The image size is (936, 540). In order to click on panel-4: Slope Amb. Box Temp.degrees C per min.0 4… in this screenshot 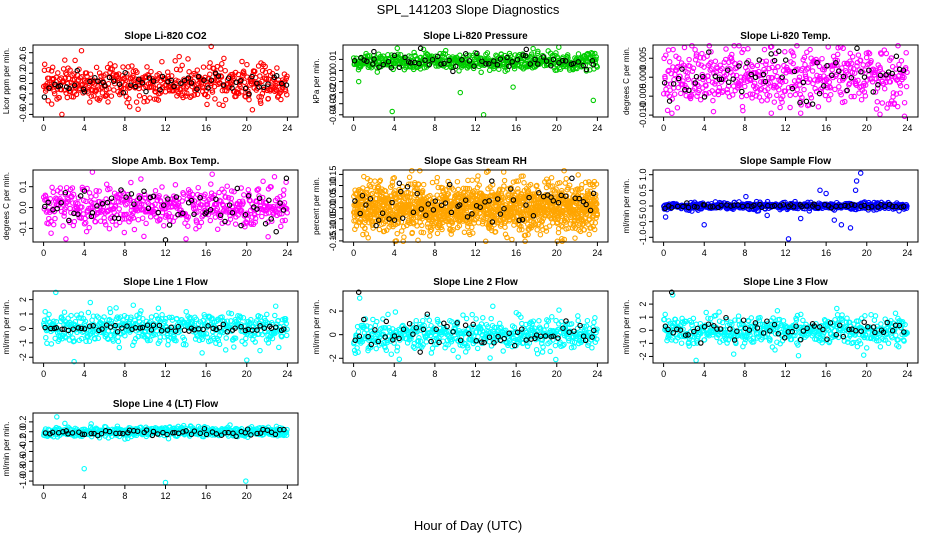, I will do `click(150, 207)`.